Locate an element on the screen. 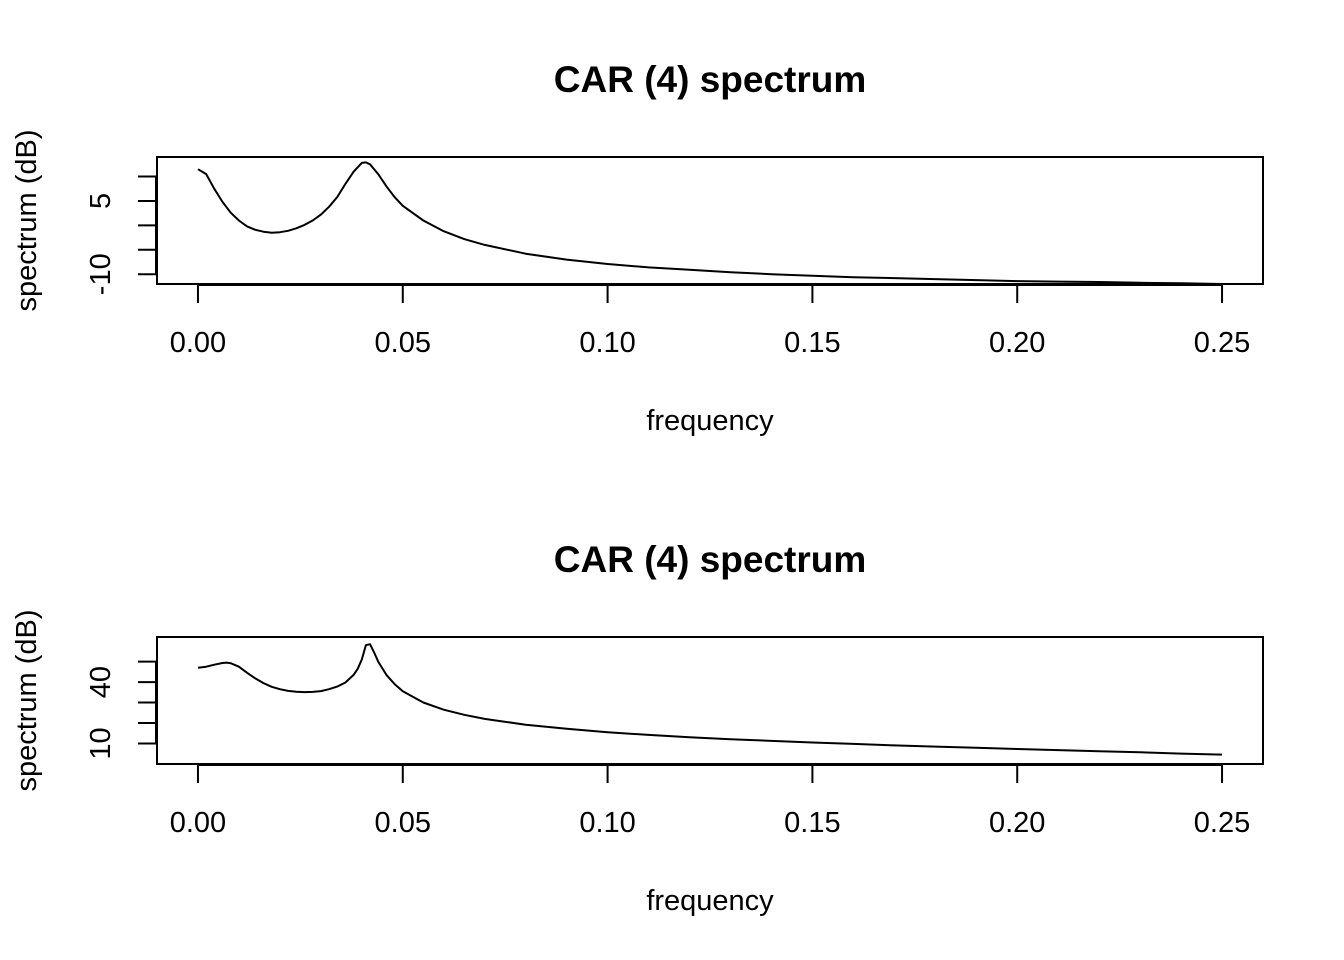 The image size is (1344, 960). y-tick-label: 5 is located at coordinates (101, 201).